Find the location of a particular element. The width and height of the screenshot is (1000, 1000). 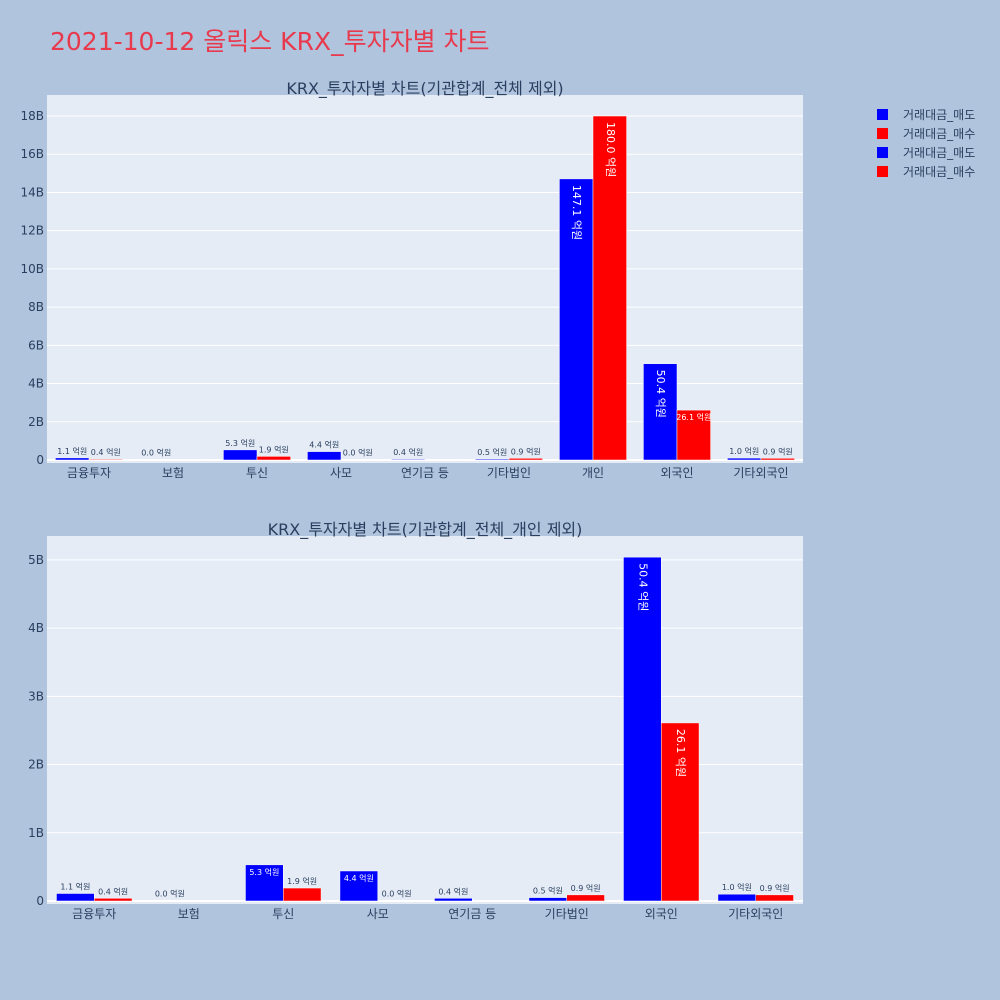

chart-subtitle: KRX_투자자별 차트(기관합계_전체 제외) is located at coordinates (424, 89).